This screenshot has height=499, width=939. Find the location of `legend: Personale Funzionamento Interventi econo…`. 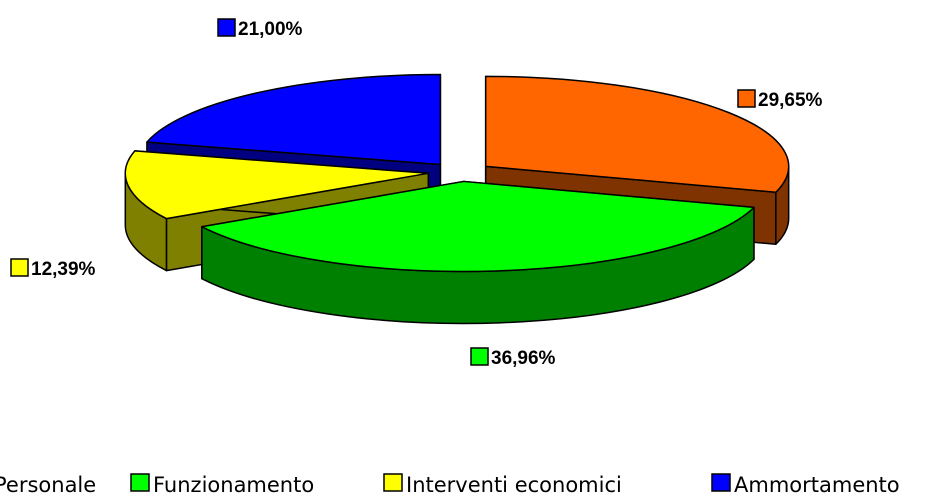

legend: Personale Funzionamento Interventi econo… is located at coordinates (450, 485).